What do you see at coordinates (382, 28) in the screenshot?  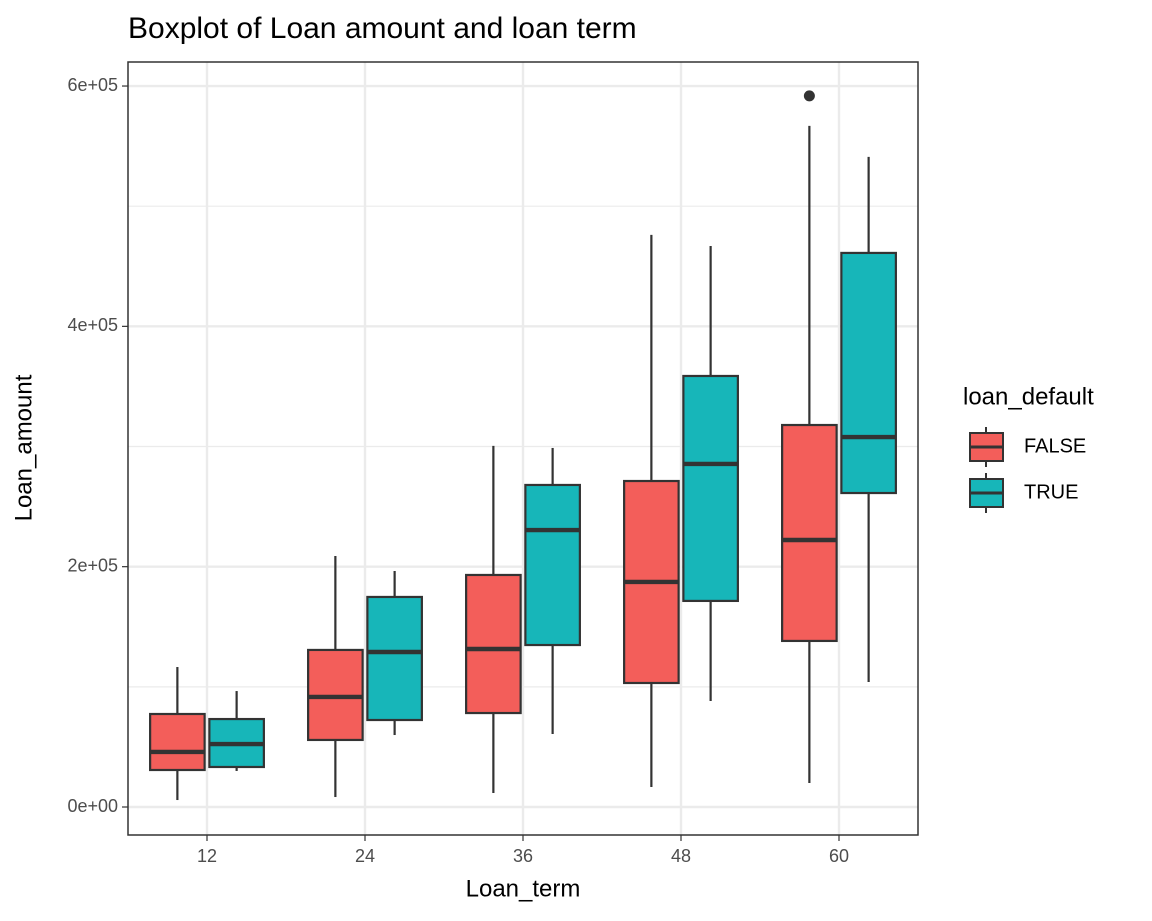 I see `chart-title: Boxplot of Loan amount and loan term` at bounding box center [382, 28].